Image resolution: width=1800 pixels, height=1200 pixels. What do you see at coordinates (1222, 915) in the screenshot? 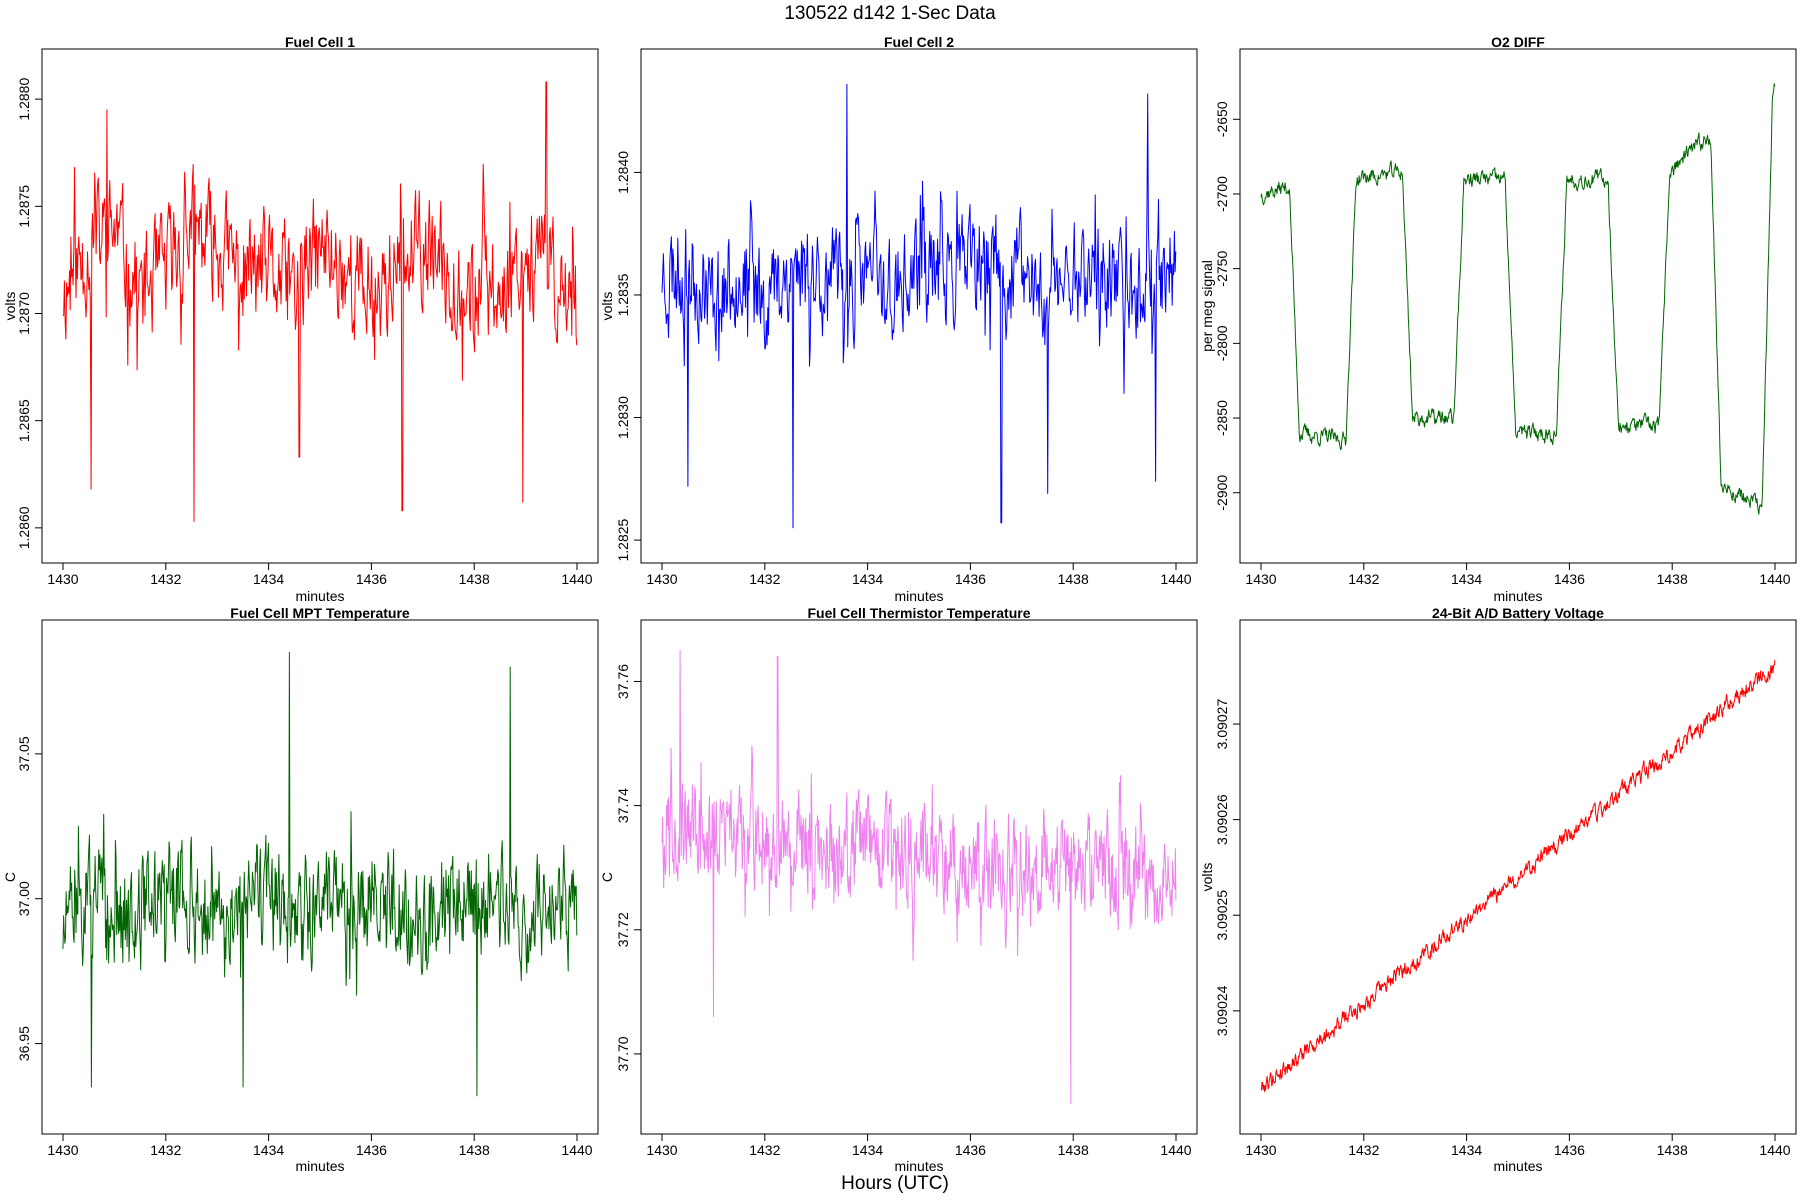
I see `y-tick-label: 3.09025` at bounding box center [1222, 915].